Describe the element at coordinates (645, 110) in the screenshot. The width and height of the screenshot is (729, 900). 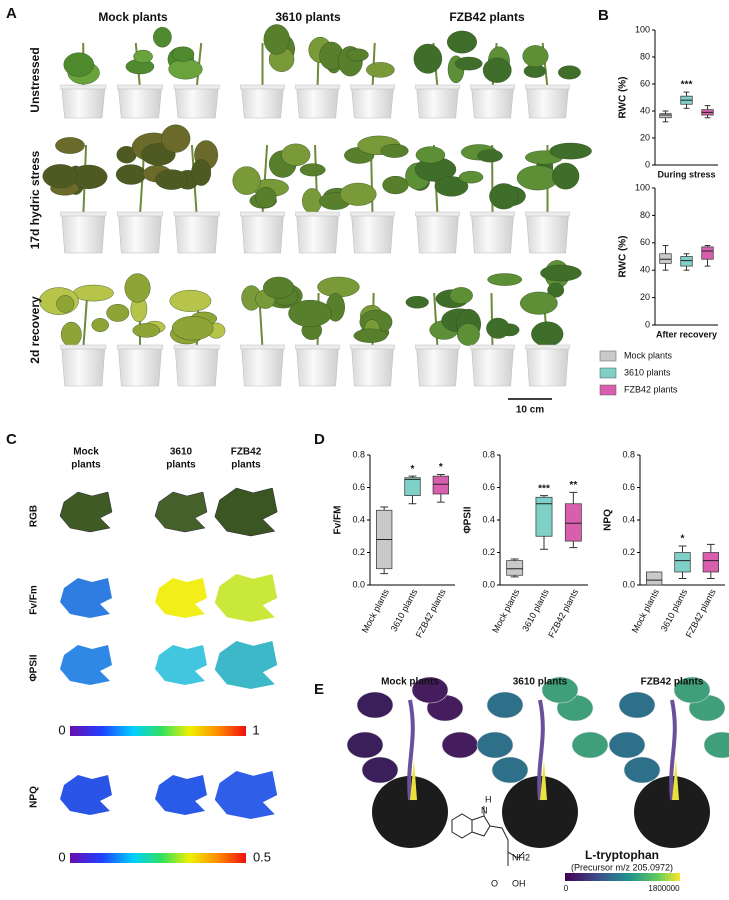
I see `y-tick-label: 40` at that location.